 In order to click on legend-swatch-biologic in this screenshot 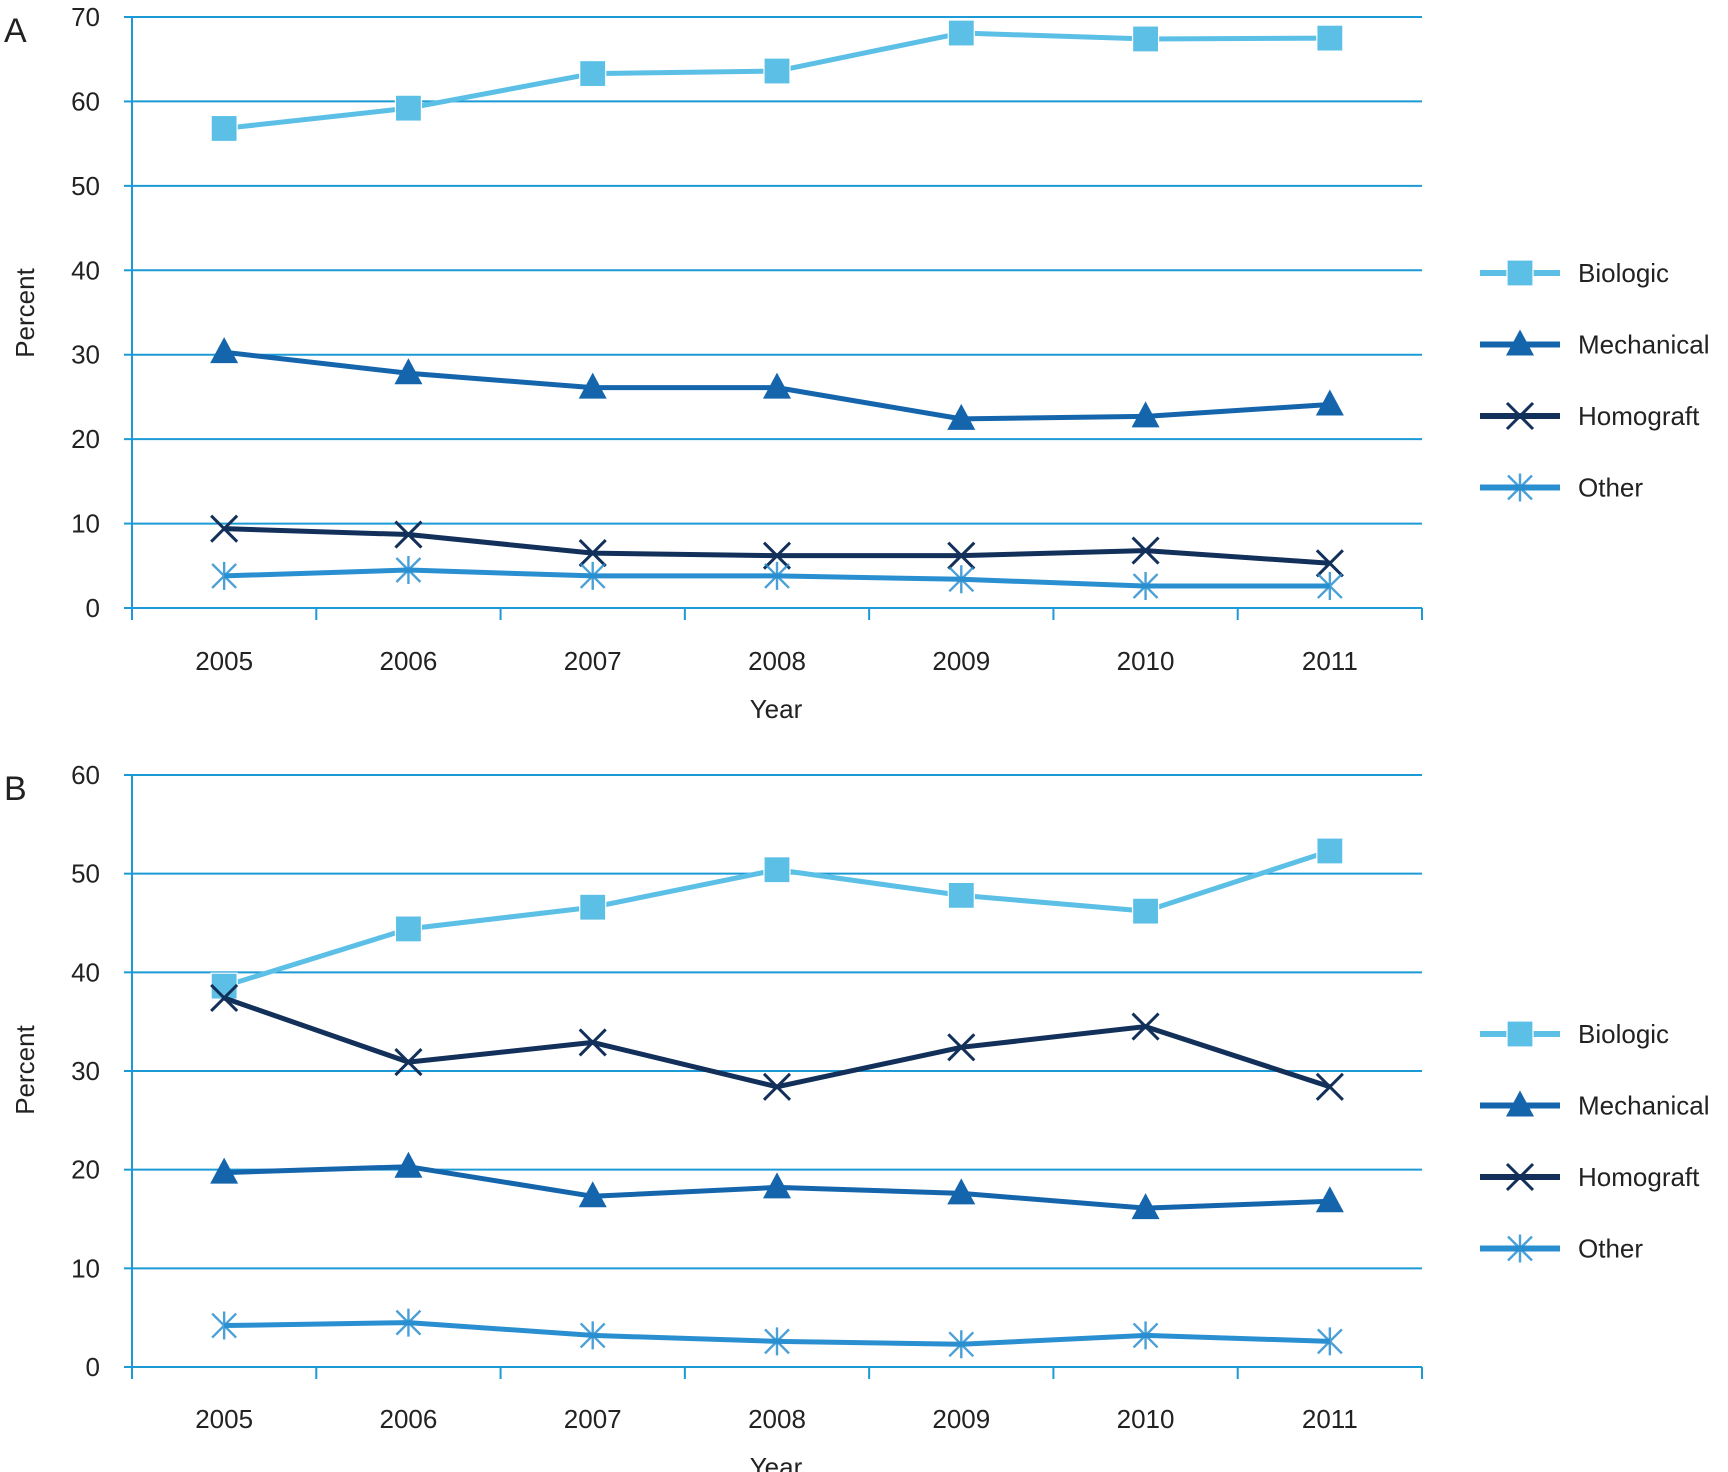, I will do `click(1520, 1034)`.